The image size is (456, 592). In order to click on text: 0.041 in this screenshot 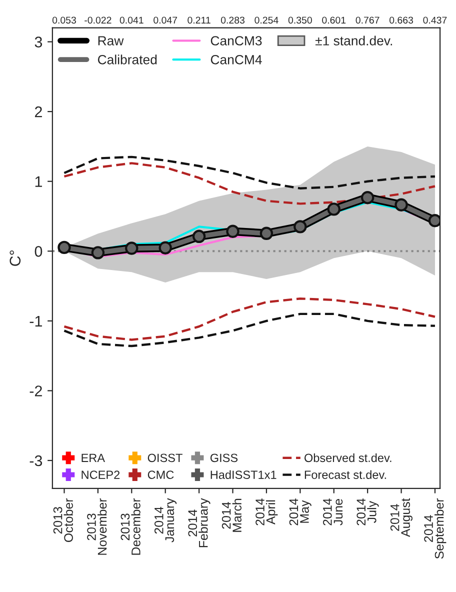, I will do `click(132, 20)`.